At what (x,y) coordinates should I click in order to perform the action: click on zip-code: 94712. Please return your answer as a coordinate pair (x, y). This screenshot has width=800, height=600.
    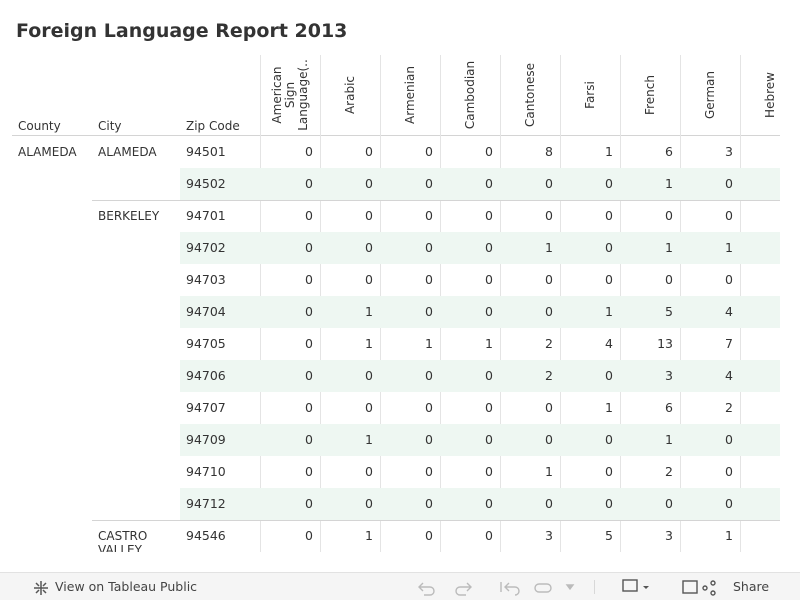
    Looking at the image, I should click on (206, 503).